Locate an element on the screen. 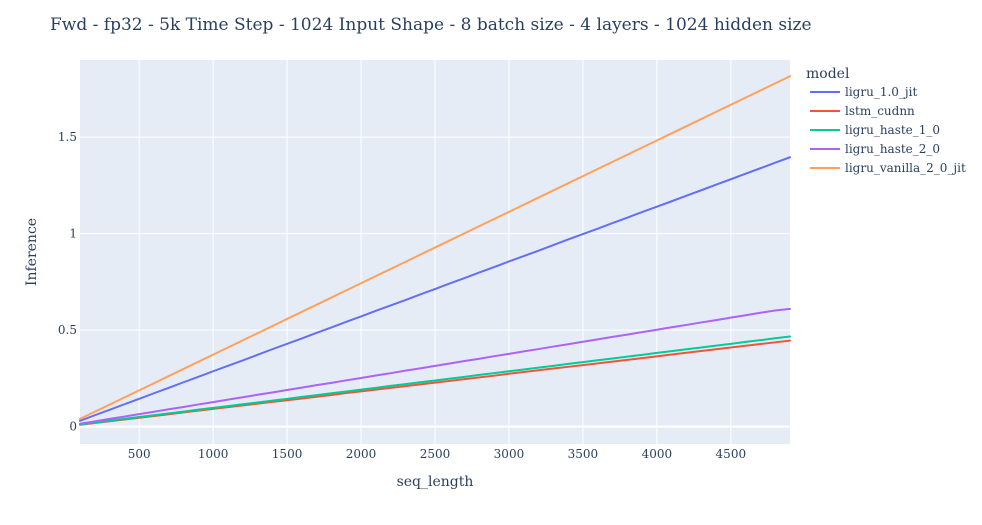 The width and height of the screenshot is (982, 525). x-tick-label: 3500 is located at coordinates (583, 454).